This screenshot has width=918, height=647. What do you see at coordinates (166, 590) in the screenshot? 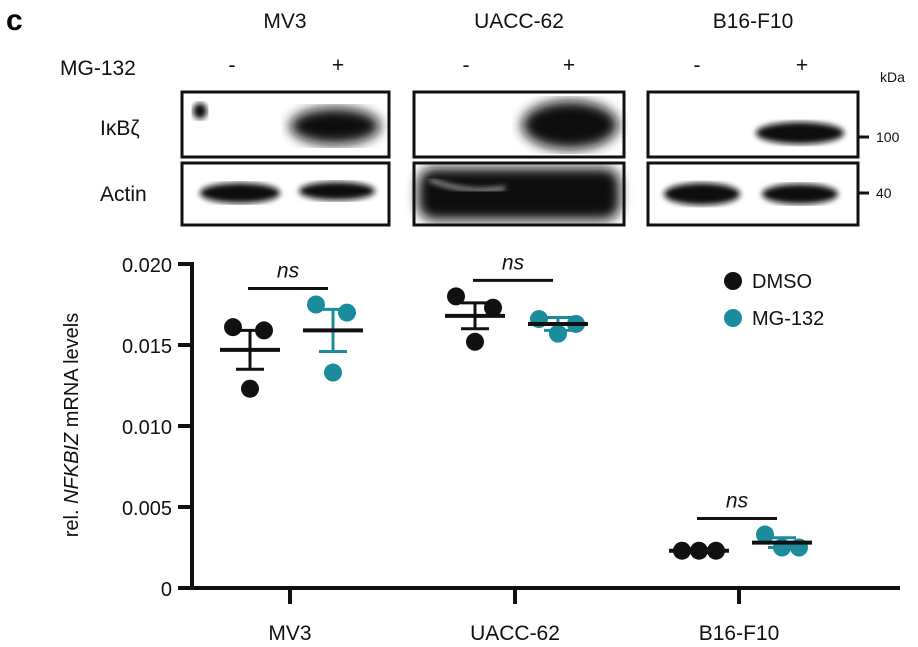
I see `y-tick-label: 0` at bounding box center [166, 590].